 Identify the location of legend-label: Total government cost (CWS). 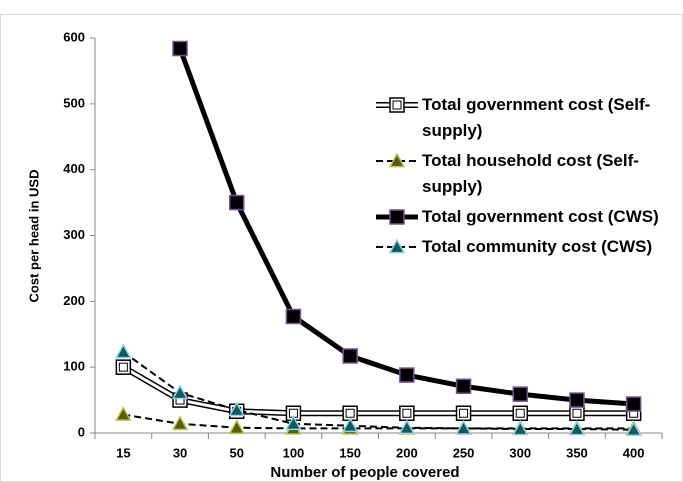
(540, 216).